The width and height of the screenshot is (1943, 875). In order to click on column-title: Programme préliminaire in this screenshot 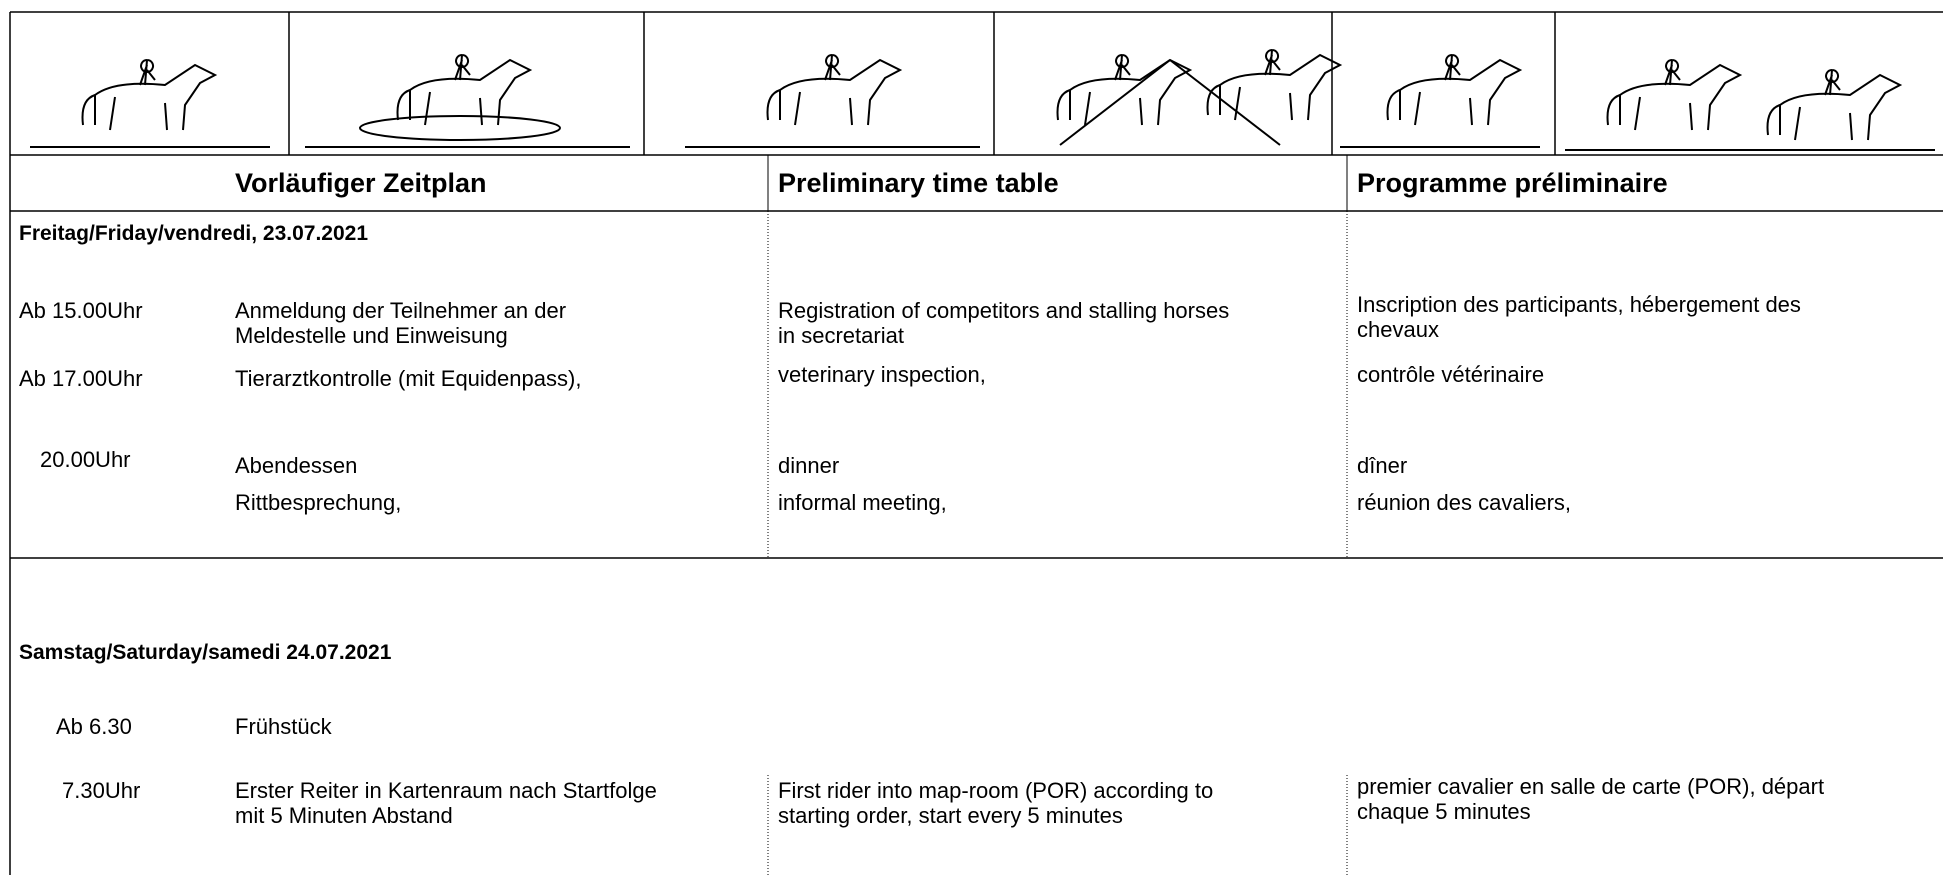, I will do `click(1512, 183)`.